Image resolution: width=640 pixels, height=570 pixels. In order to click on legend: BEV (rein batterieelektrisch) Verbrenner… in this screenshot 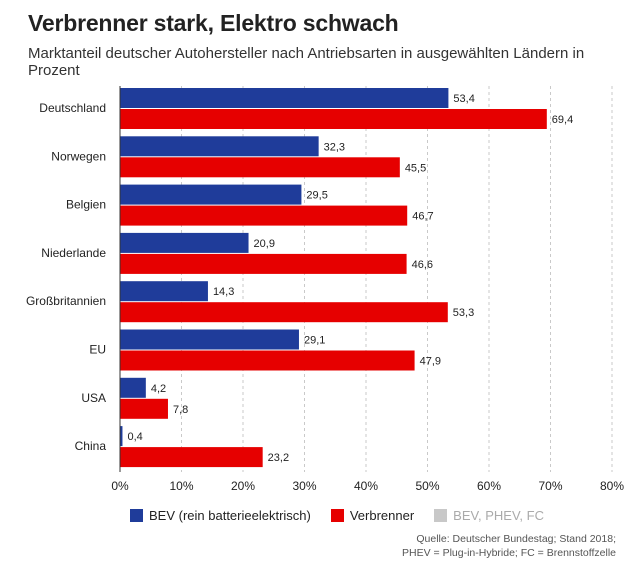, I will do `click(347, 515)`.